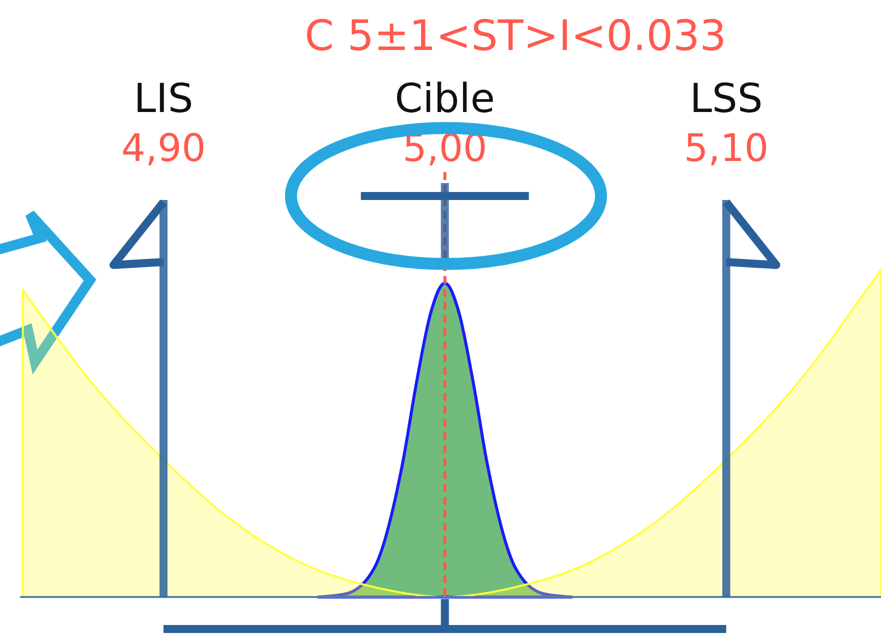  Describe the element at coordinates (515, 35) in the screenshot. I see `chart-title: C 5±1<ST>I<0.033` at that location.